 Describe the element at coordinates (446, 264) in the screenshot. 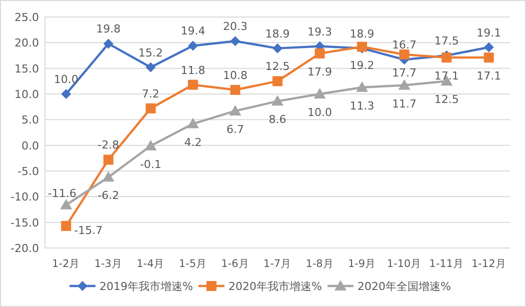

I see `x-tick-label: 1-11月` at that location.